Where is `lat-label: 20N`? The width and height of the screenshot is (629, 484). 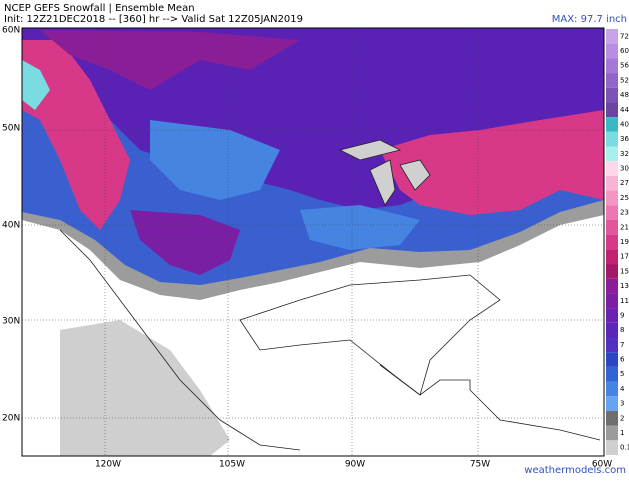
lat-label: 20N is located at coordinates (11, 419).